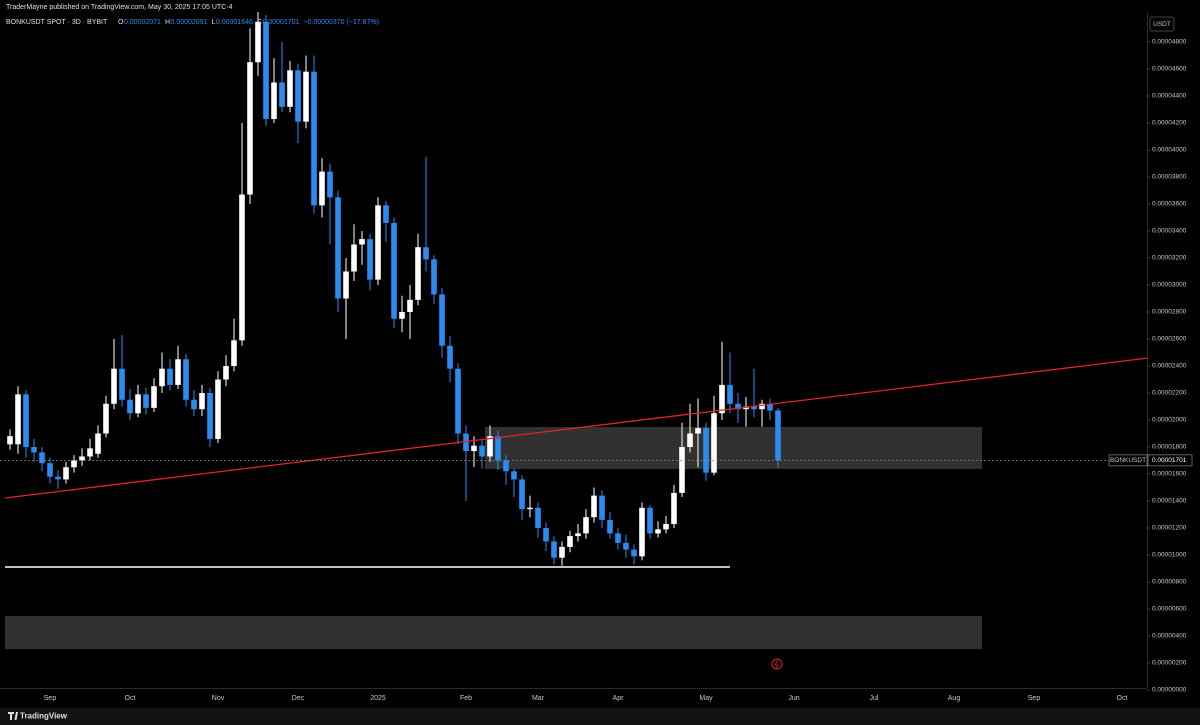  Describe the element at coordinates (793, 698) in the screenshot. I see `x-tick-label: Jun` at that location.